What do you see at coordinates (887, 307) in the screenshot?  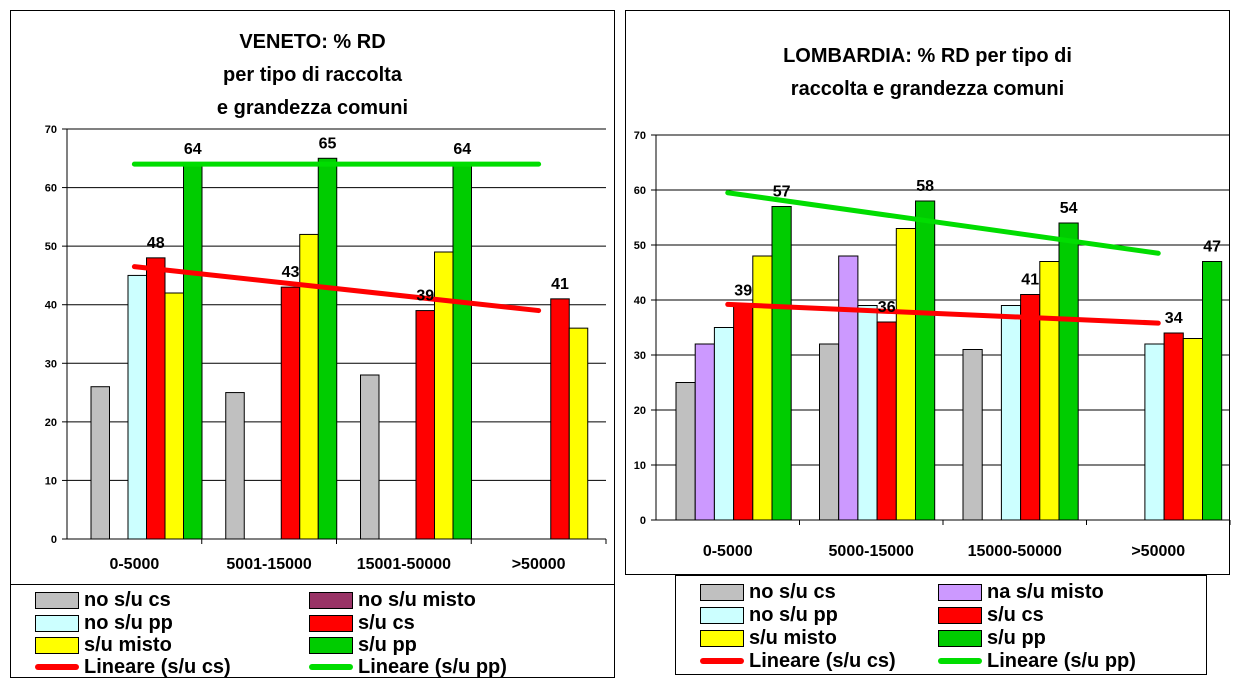 I see `data-label-s-u-cs: 36` at bounding box center [887, 307].